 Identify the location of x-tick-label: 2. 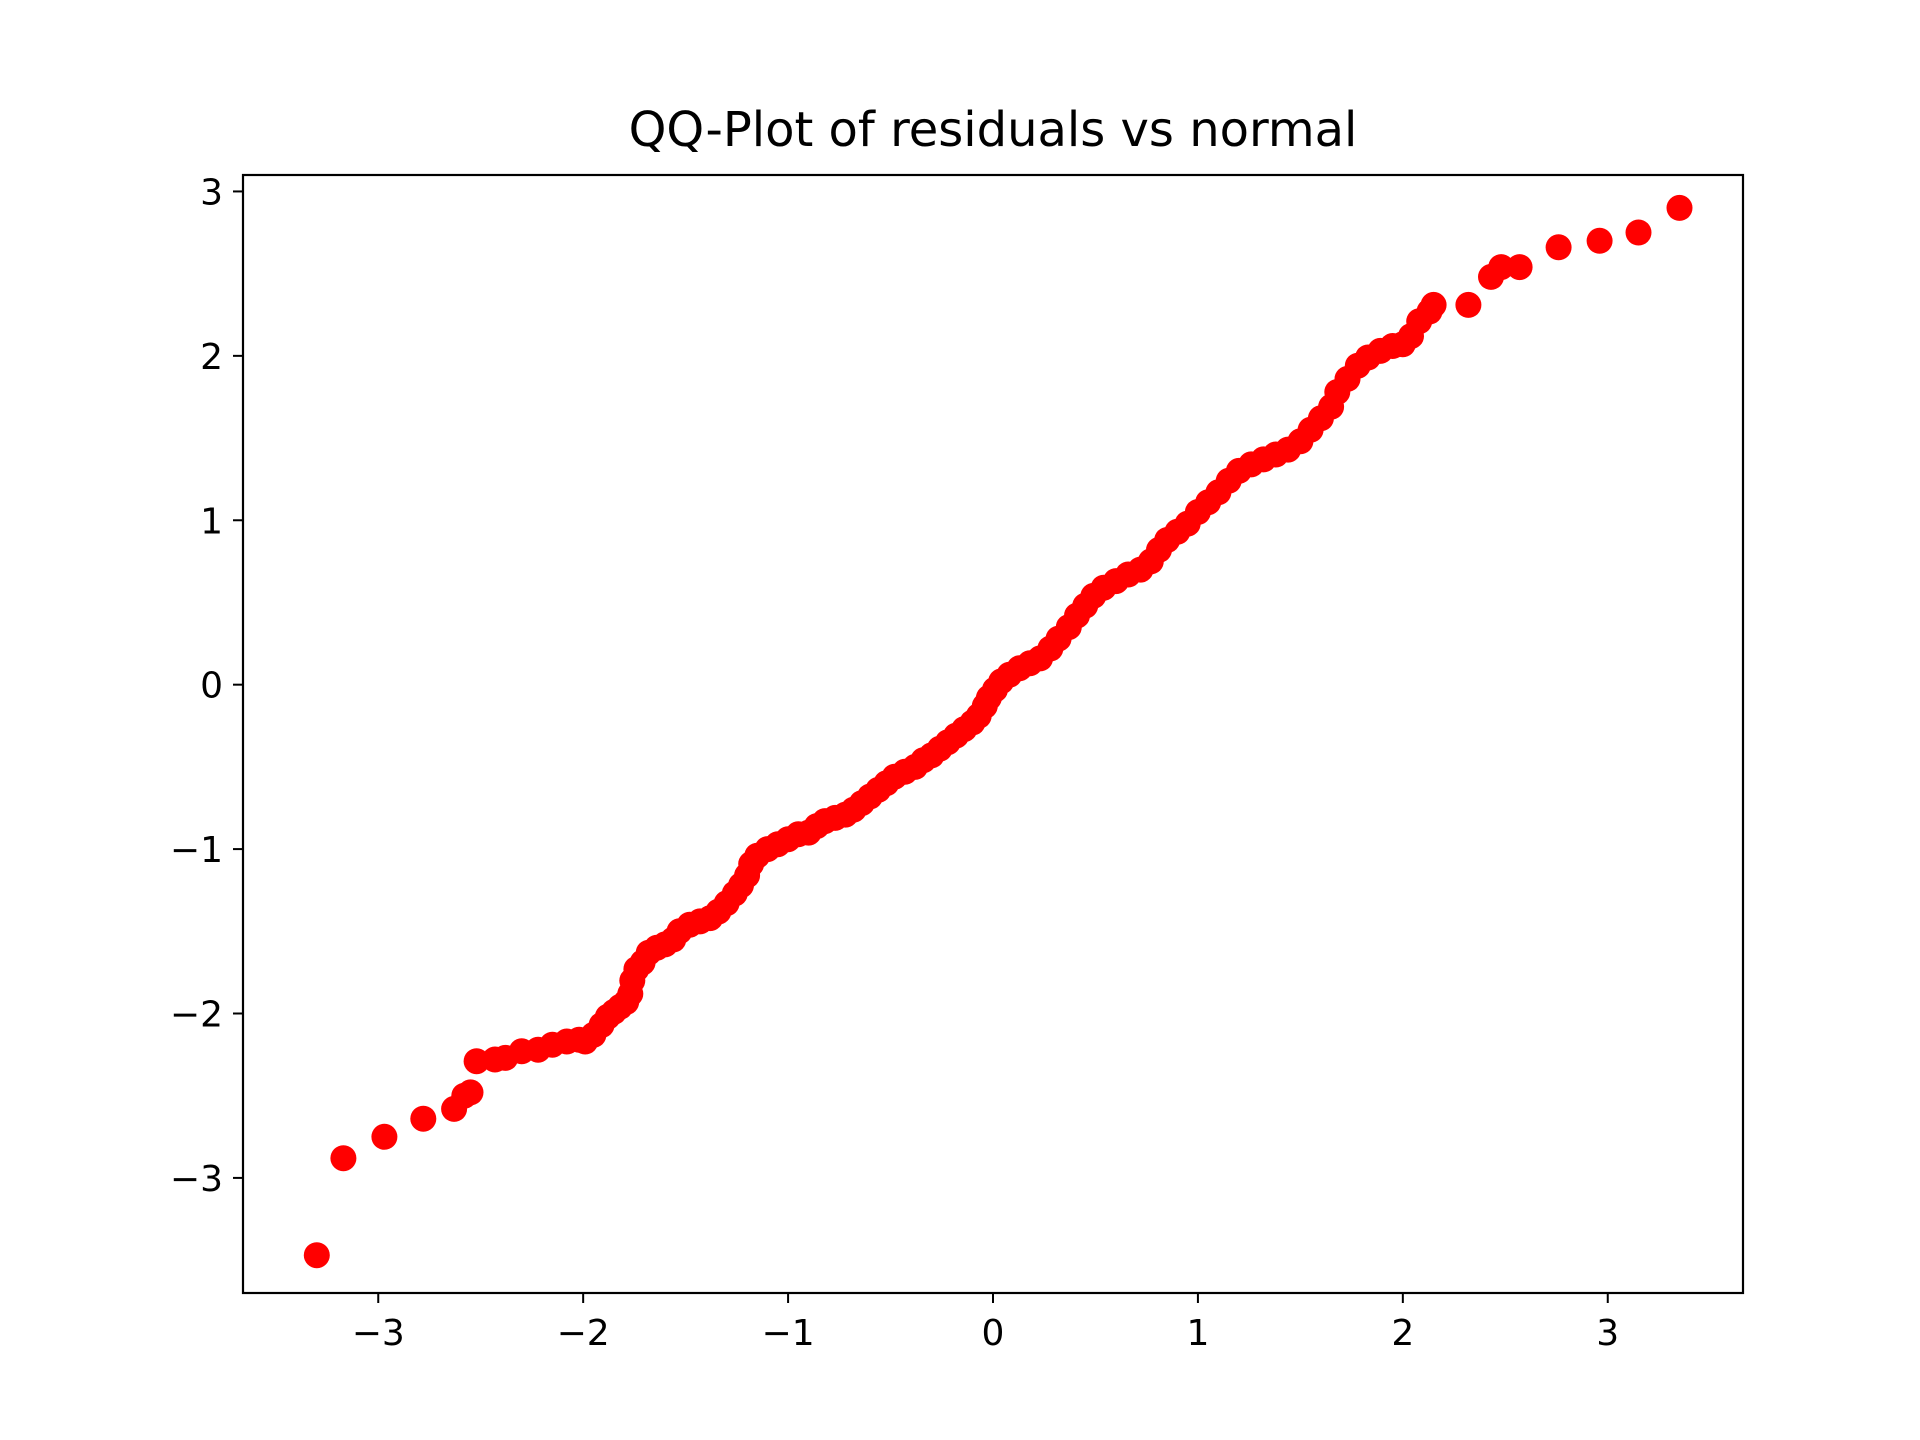
(1402, 1333).